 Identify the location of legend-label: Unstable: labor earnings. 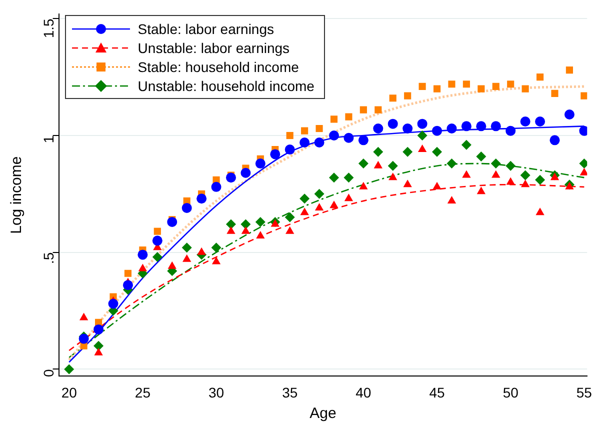
(214, 48).